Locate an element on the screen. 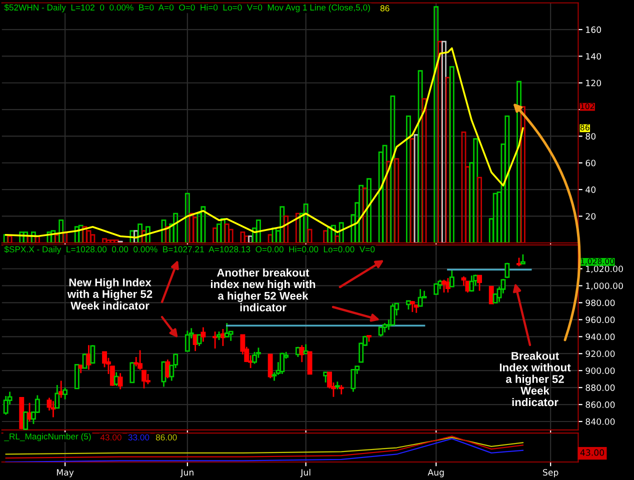 This screenshot has width=634, height=480. annotation: Another breakout index new high with a higher 52 Week indicator is located at coordinates (263, 290).